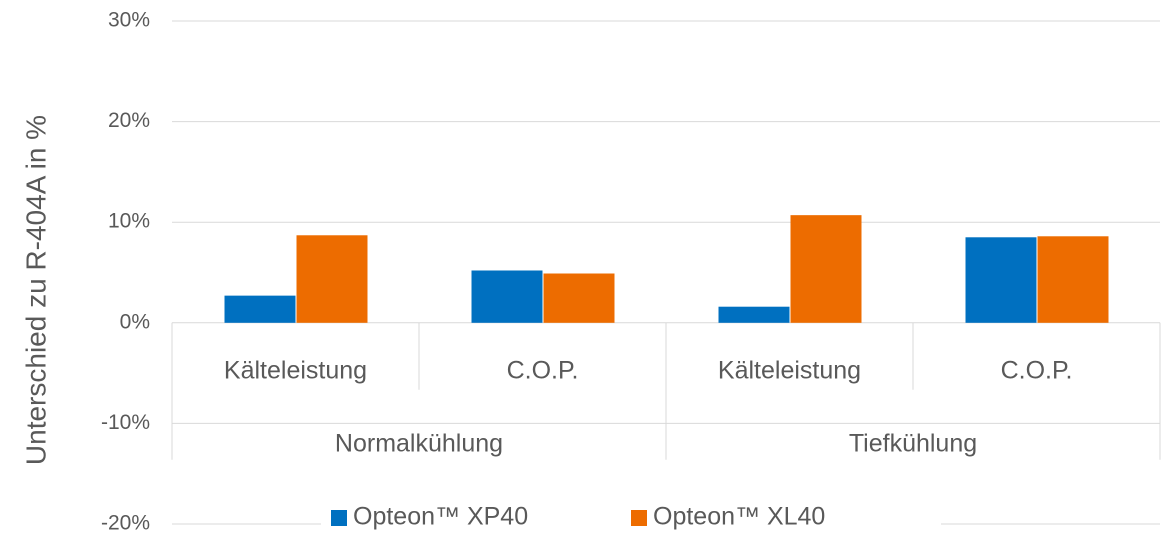 The height and width of the screenshot is (534, 1163). I want to click on y-tick-label: -20%, so click(125, 523).